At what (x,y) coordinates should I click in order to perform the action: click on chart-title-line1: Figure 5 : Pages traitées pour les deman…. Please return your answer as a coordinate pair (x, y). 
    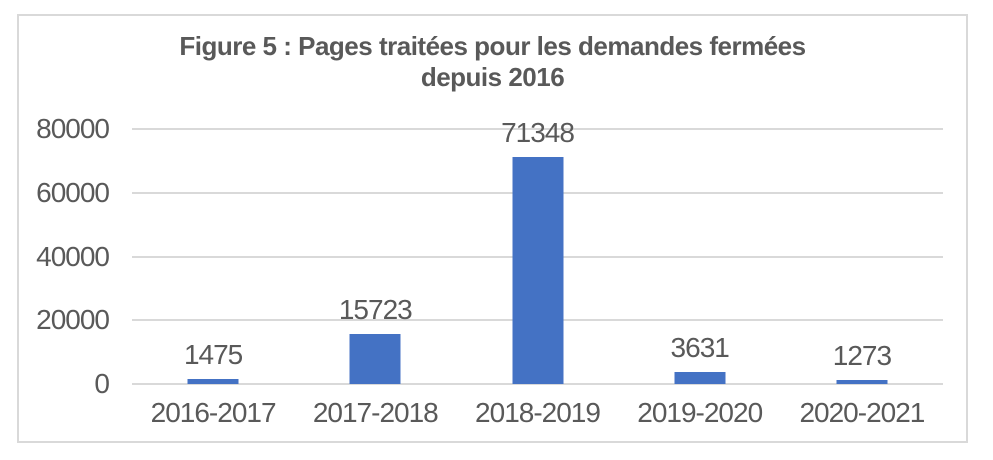
    Looking at the image, I should click on (492, 46).